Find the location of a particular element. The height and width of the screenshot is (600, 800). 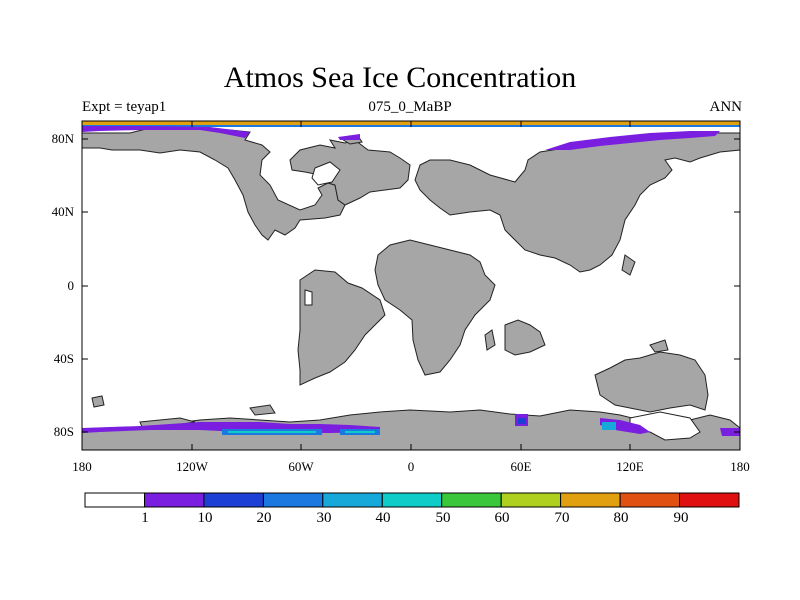

land-africa is located at coordinates (435, 307).